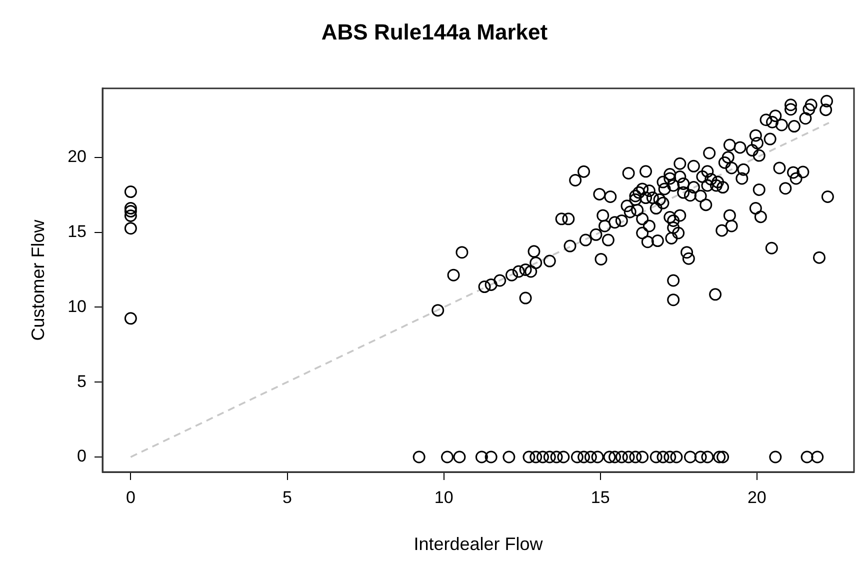 This screenshot has height=574, width=861. I want to click on chart-title: ABS Rule144a Market, so click(434, 31).